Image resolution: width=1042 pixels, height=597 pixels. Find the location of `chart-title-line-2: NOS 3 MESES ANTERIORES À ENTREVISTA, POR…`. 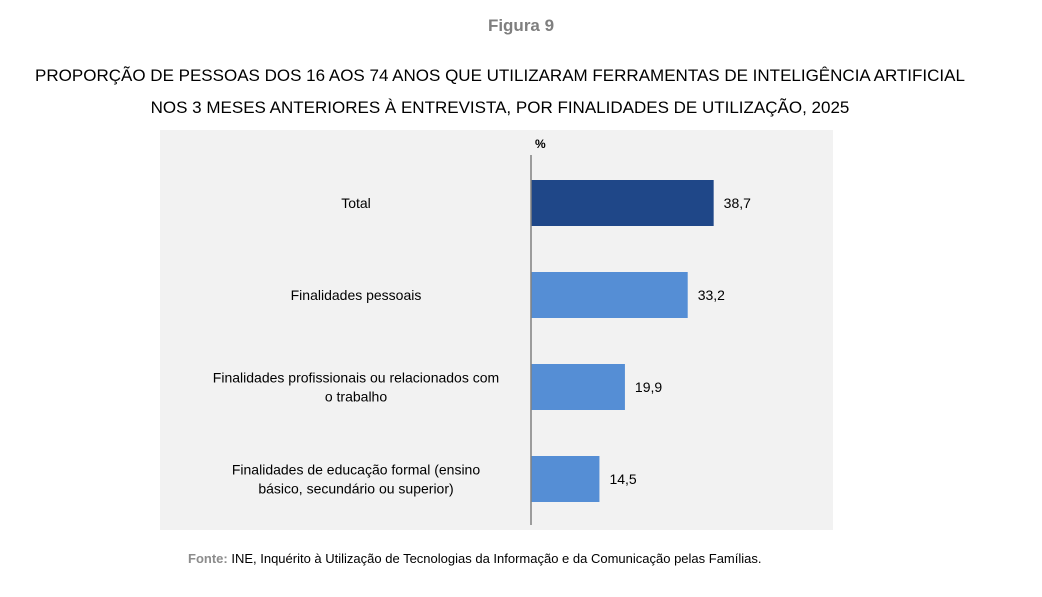

chart-title-line-2: NOS 3 MESES ANTERIORES À ENTREVISTA, POR… is located at coordinates (500, 107).